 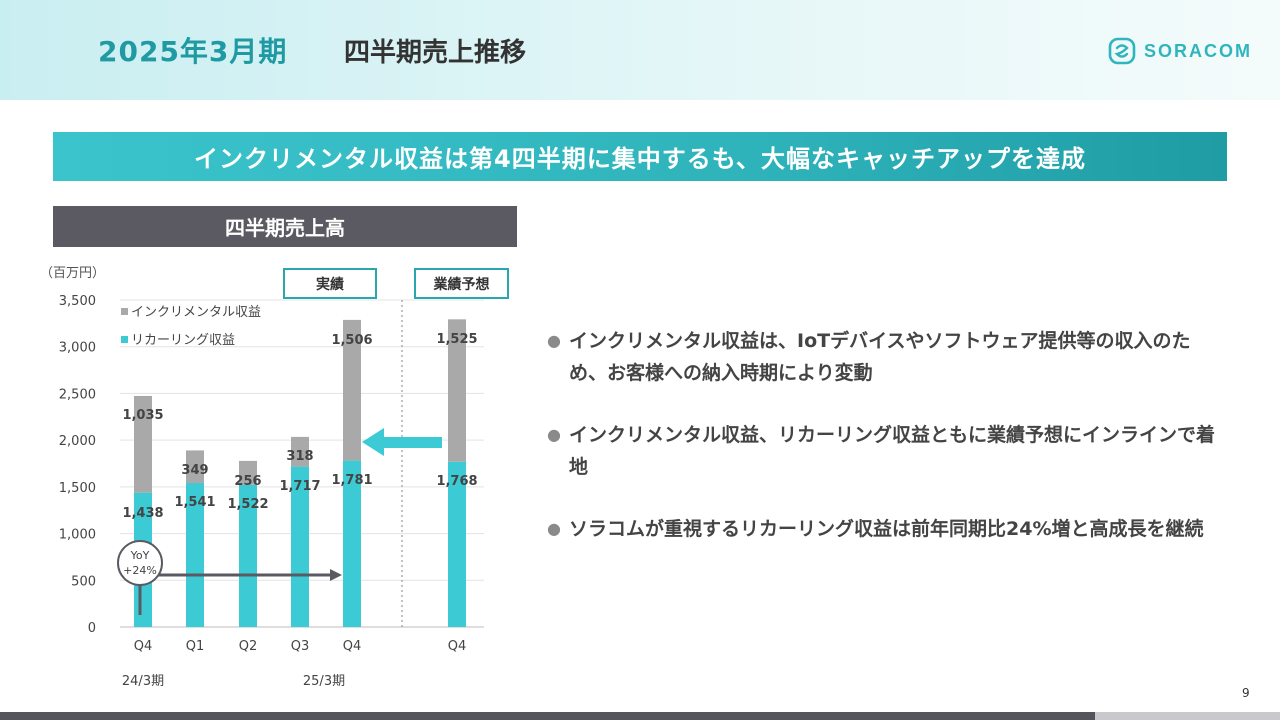 What do you see at coordinates (77, 535) in the screenshot?
I see `y-tick-label: 1,000` at bounding box center [77, 535].